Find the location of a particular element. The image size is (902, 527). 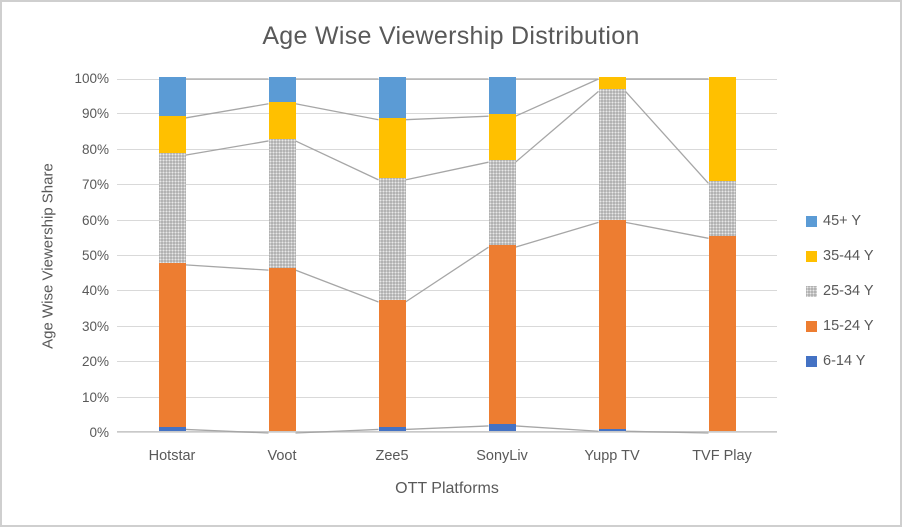

y-tick-label: 50% is located at coordinates (95, 255).